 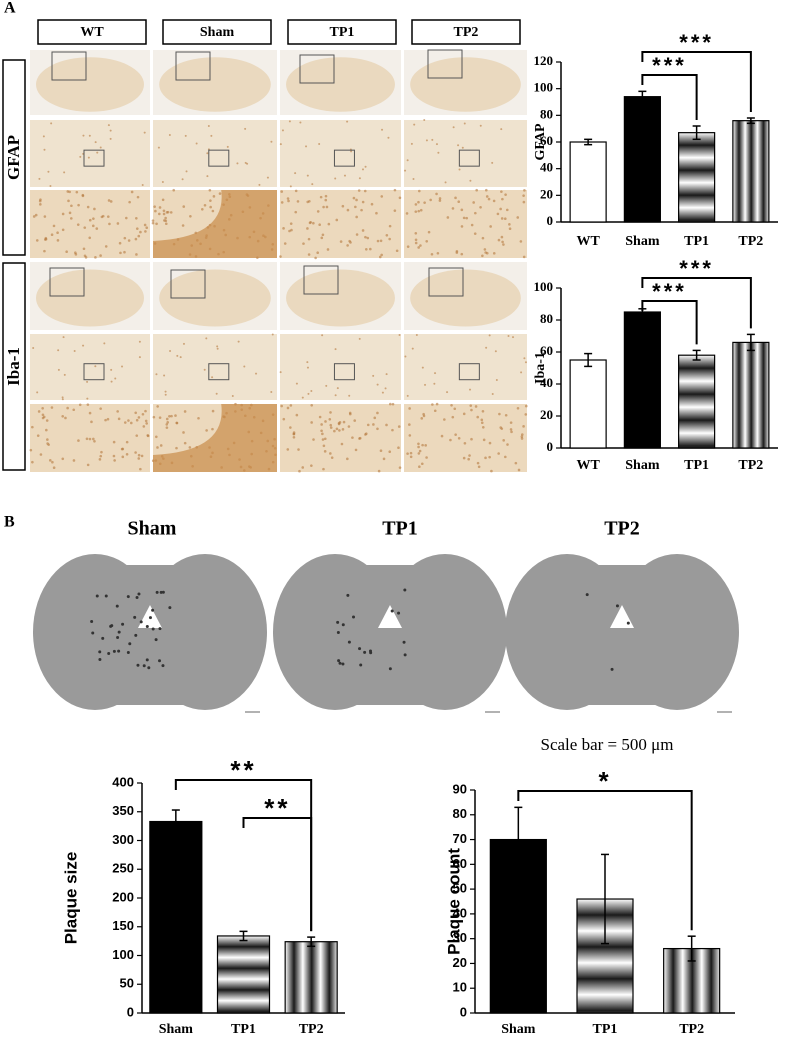 I want to click on x-tick-label: Sham, so click(x=642, y=465).